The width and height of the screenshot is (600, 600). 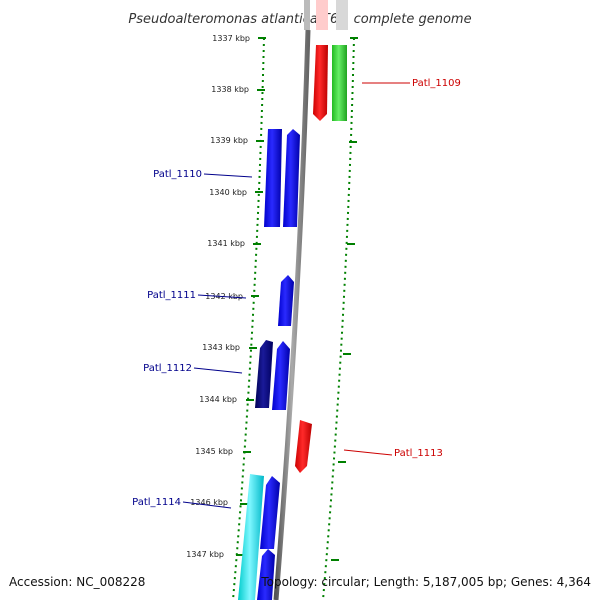 What do you see at coordinates (77, 582) in the screenshot?
I see `accession-text: Accession: NC_008228` at bounding box center [77, 582].